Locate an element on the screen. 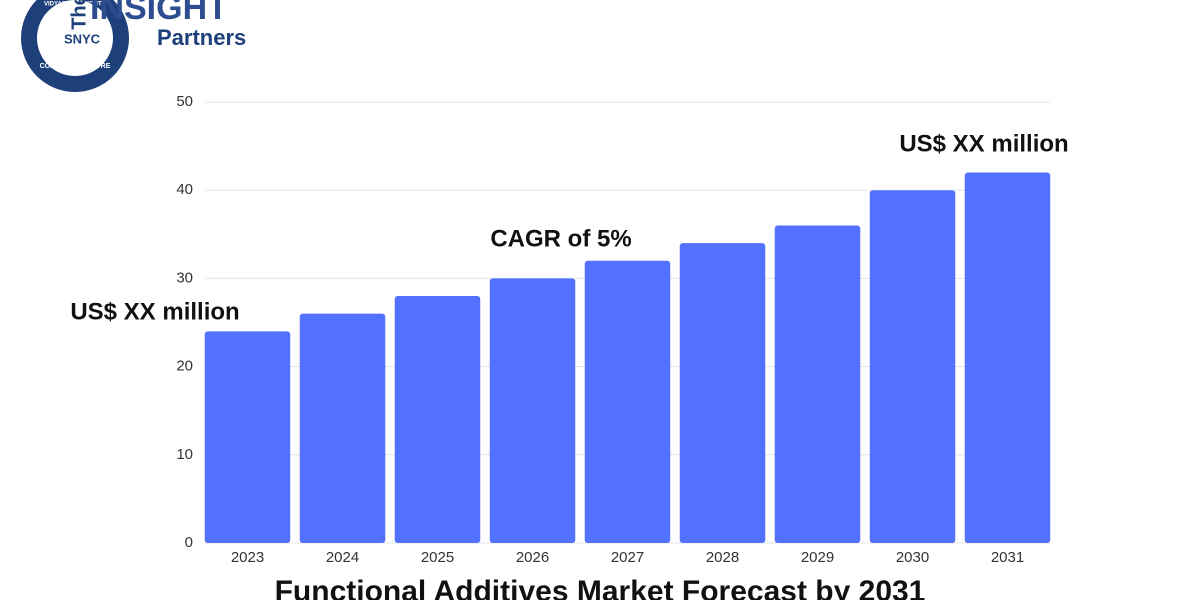 The height and width of the screenshot is (600, 1200). x-tick-label: 2025 is located at coordinates (437, 557).